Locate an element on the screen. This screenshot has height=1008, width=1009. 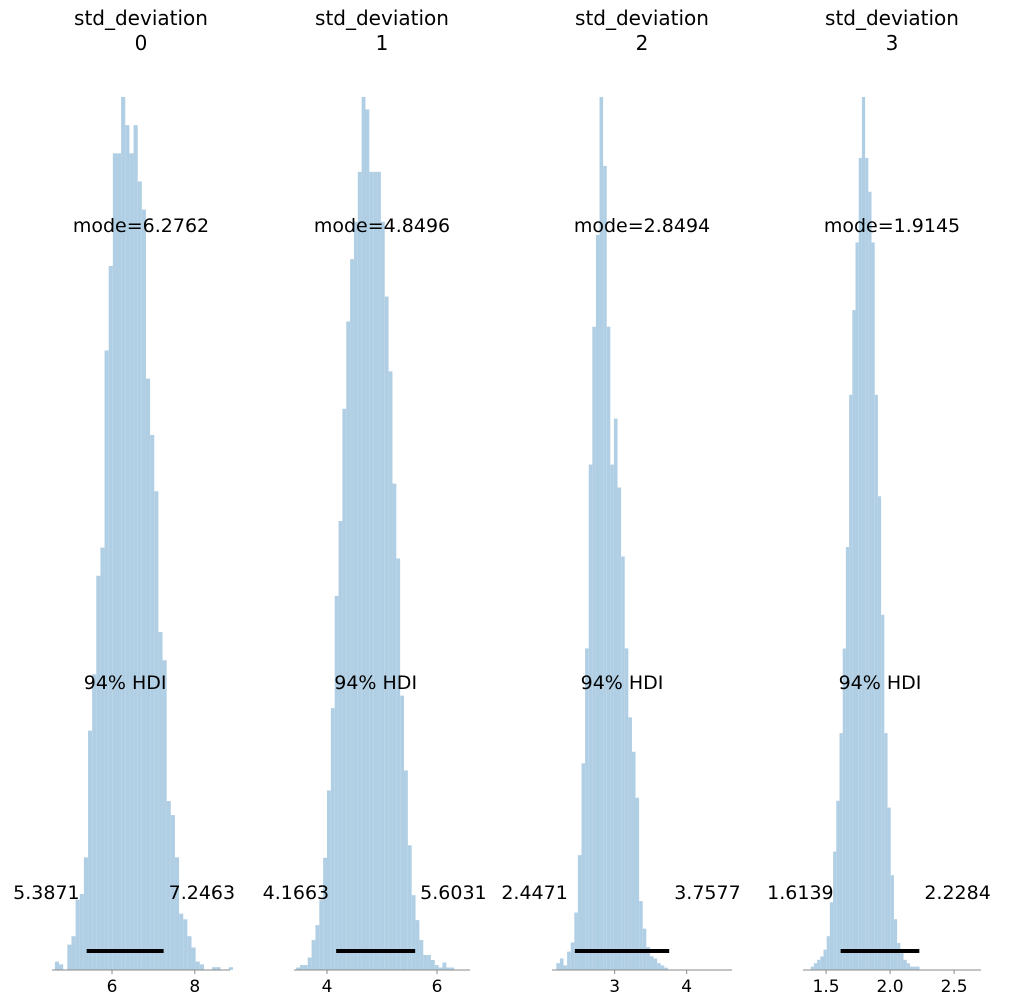
x-tick-label: 2.5 is located at coordinates (954, 987).